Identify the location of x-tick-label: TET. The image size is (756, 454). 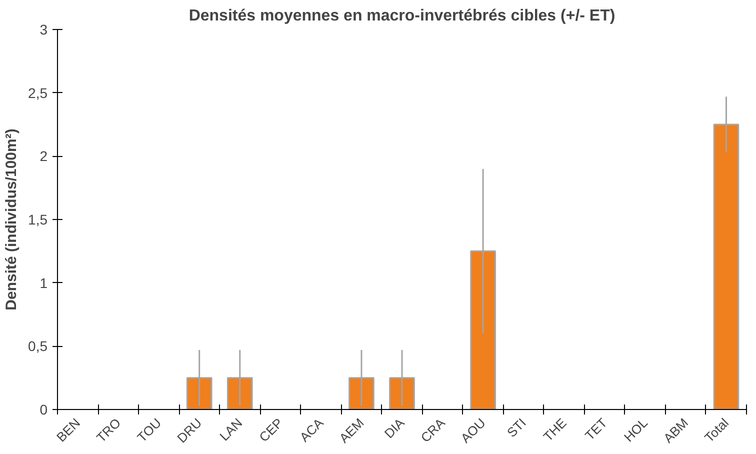
(596, 429).